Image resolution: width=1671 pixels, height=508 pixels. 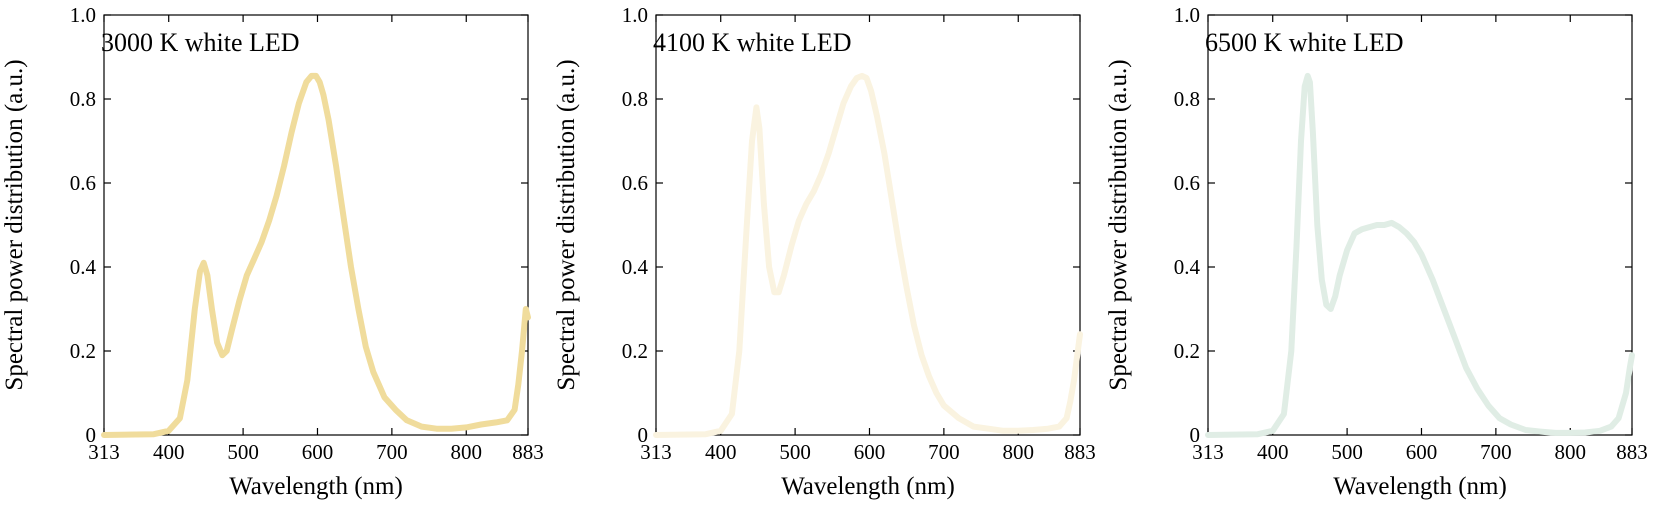 I want to click on panel-title: 4100 K white LED, so click(x=752, y=42).